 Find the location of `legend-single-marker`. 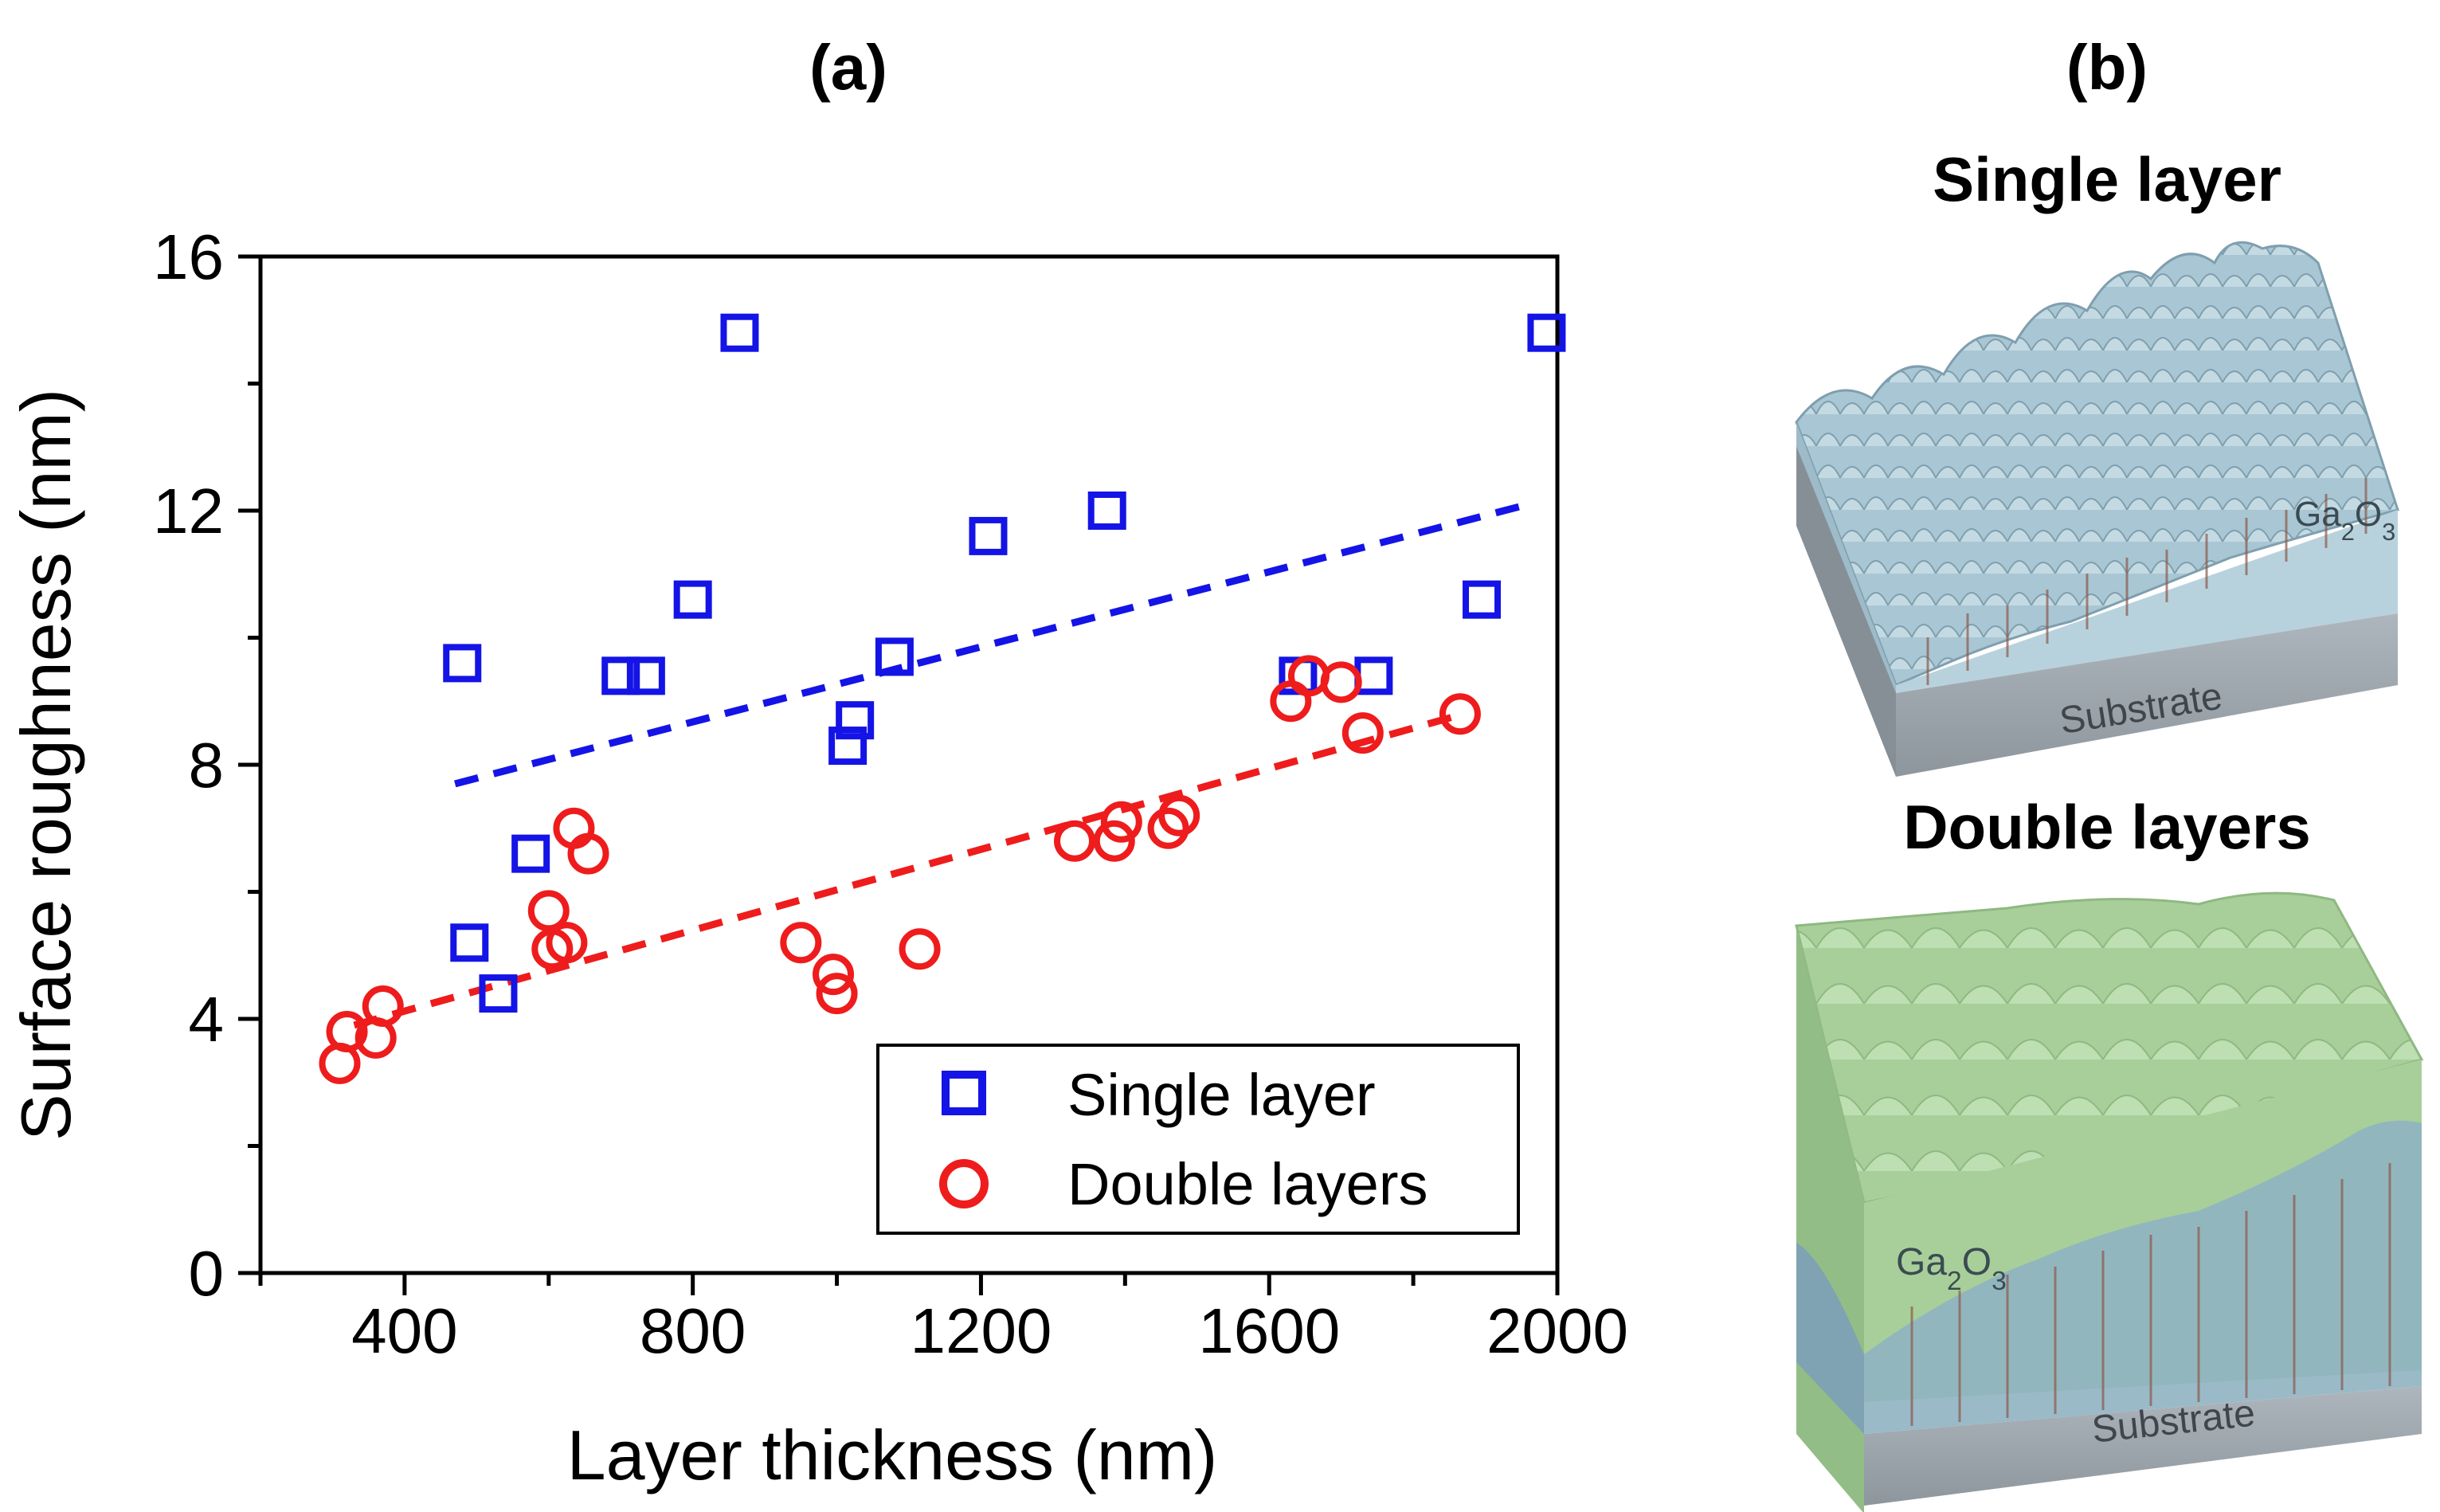

legend-single-marker is located at coordinates (964, 1093).